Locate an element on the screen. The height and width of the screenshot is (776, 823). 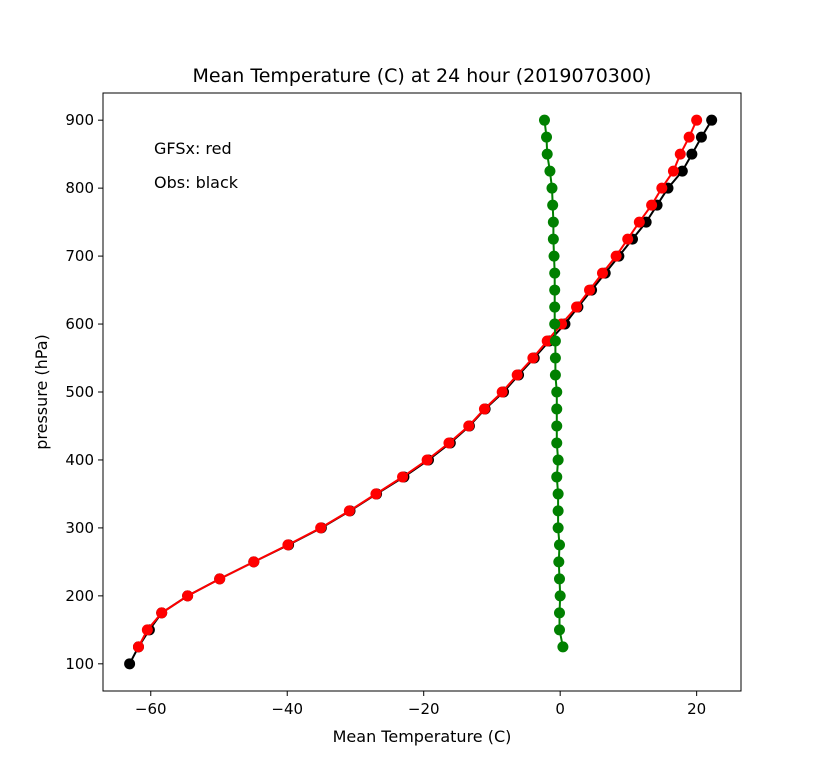
x-tick-label: −20 is located at coordinates (424, 709).